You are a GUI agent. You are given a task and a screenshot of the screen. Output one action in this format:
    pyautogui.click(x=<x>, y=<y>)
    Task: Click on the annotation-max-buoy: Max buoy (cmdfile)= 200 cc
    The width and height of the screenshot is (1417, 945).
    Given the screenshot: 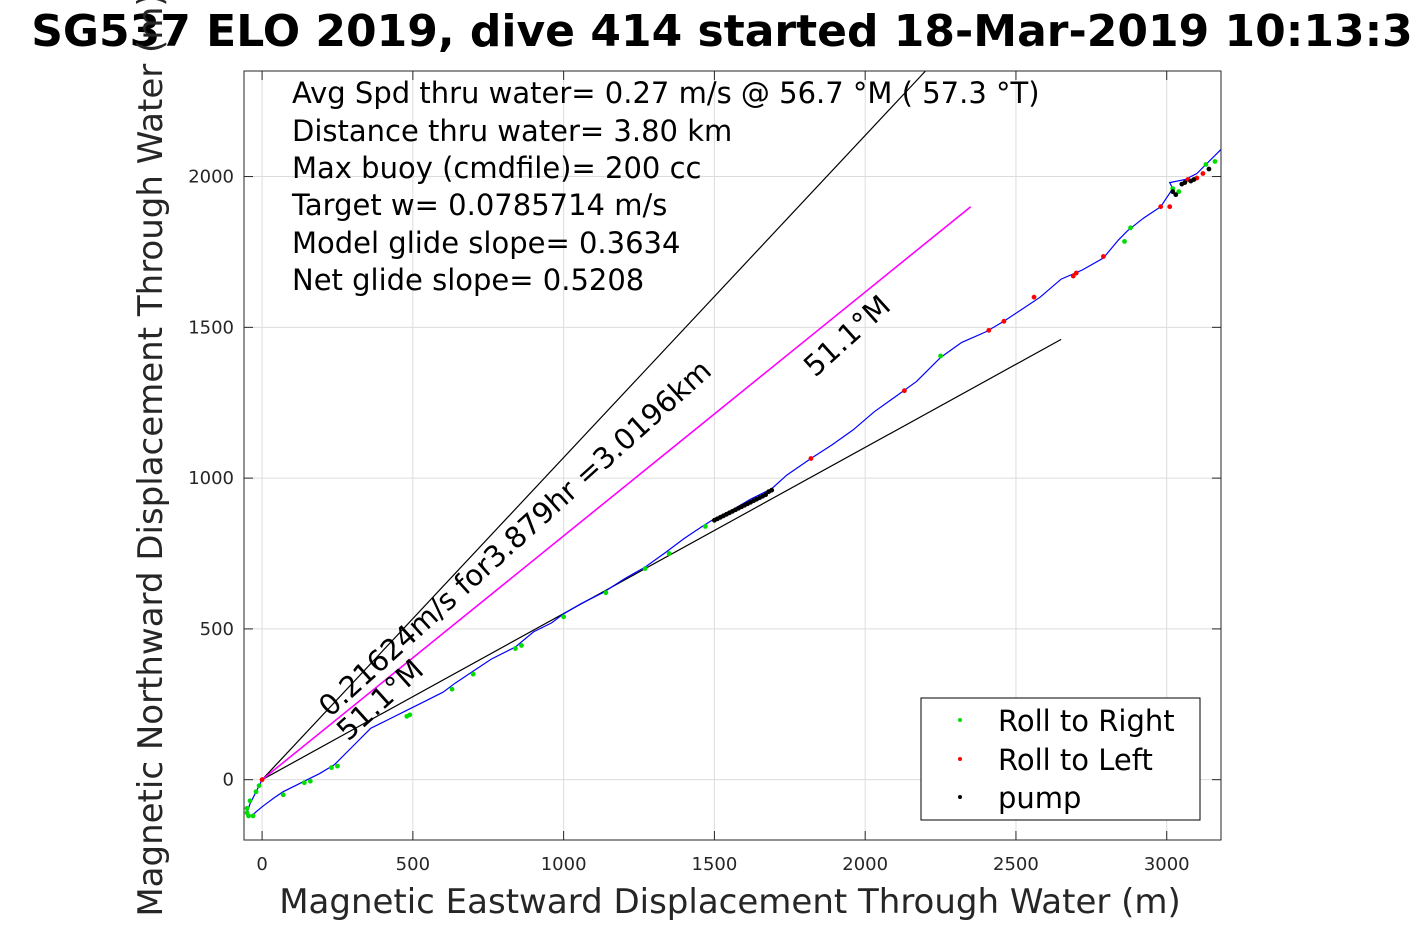 What is the action you would take?
    pyautogui.click(x=496, y=168)
    